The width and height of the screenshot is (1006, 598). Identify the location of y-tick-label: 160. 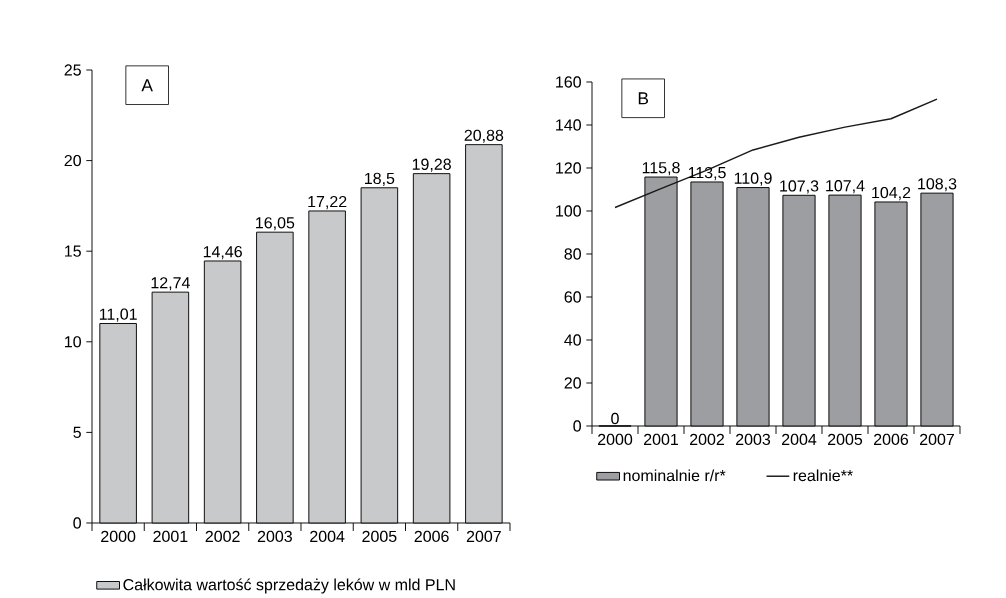
(568, 82).